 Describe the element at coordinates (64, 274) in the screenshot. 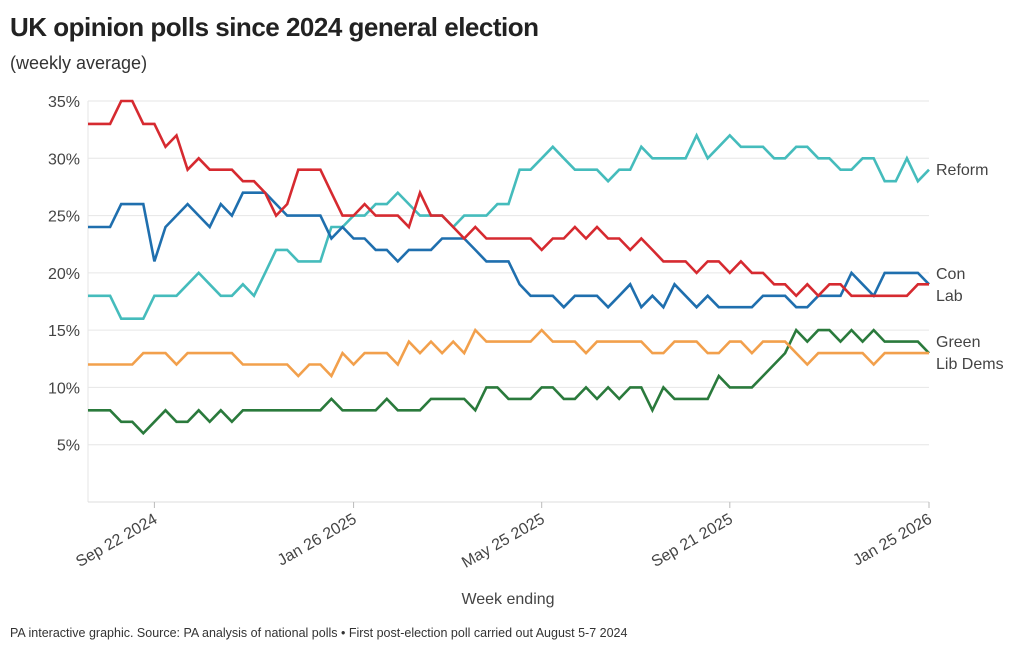

I see `y-tick-label: 20%` at that location.